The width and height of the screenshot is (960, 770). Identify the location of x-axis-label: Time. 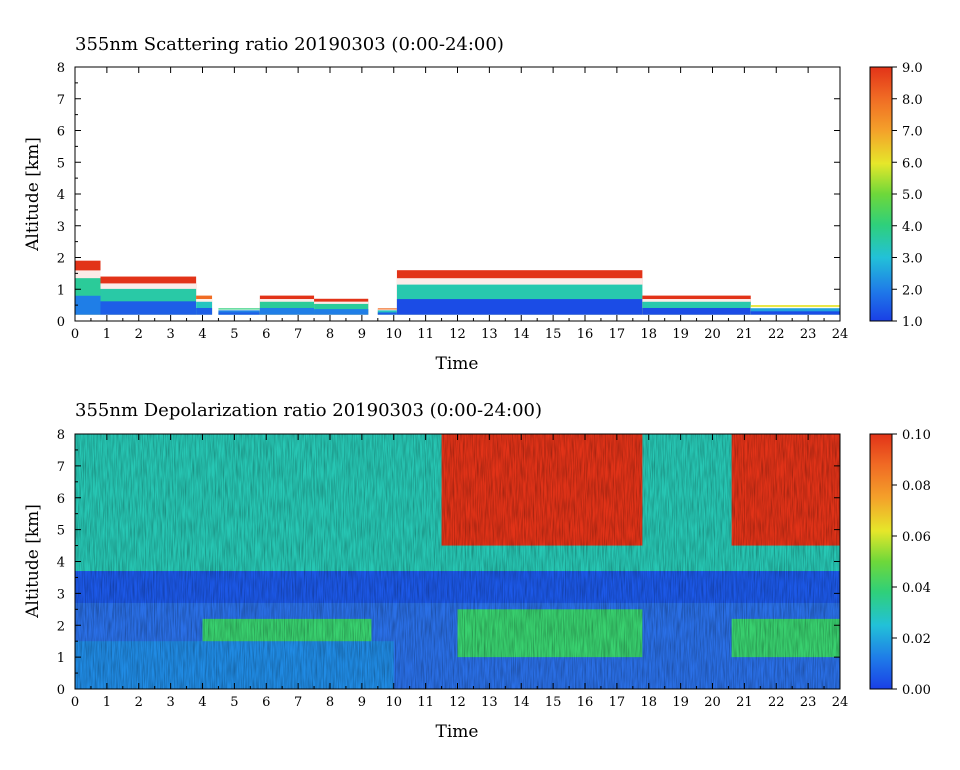
(457, 732).